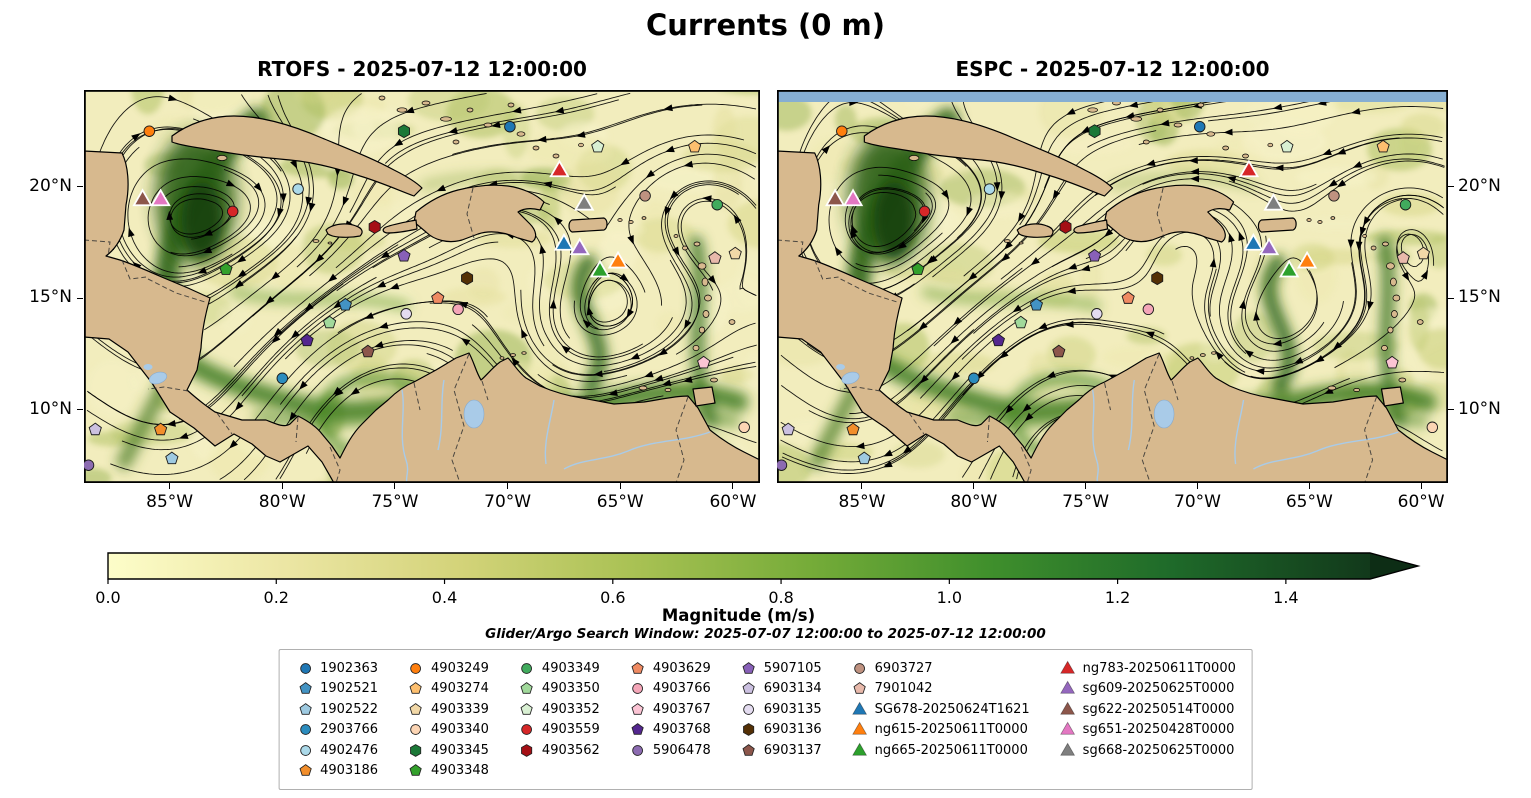 The height and width of the screenshot is (798, 1531). Describe the element at coordinates (1112, 96) in the screenshot. I see `espc-masked-strip` at that location.